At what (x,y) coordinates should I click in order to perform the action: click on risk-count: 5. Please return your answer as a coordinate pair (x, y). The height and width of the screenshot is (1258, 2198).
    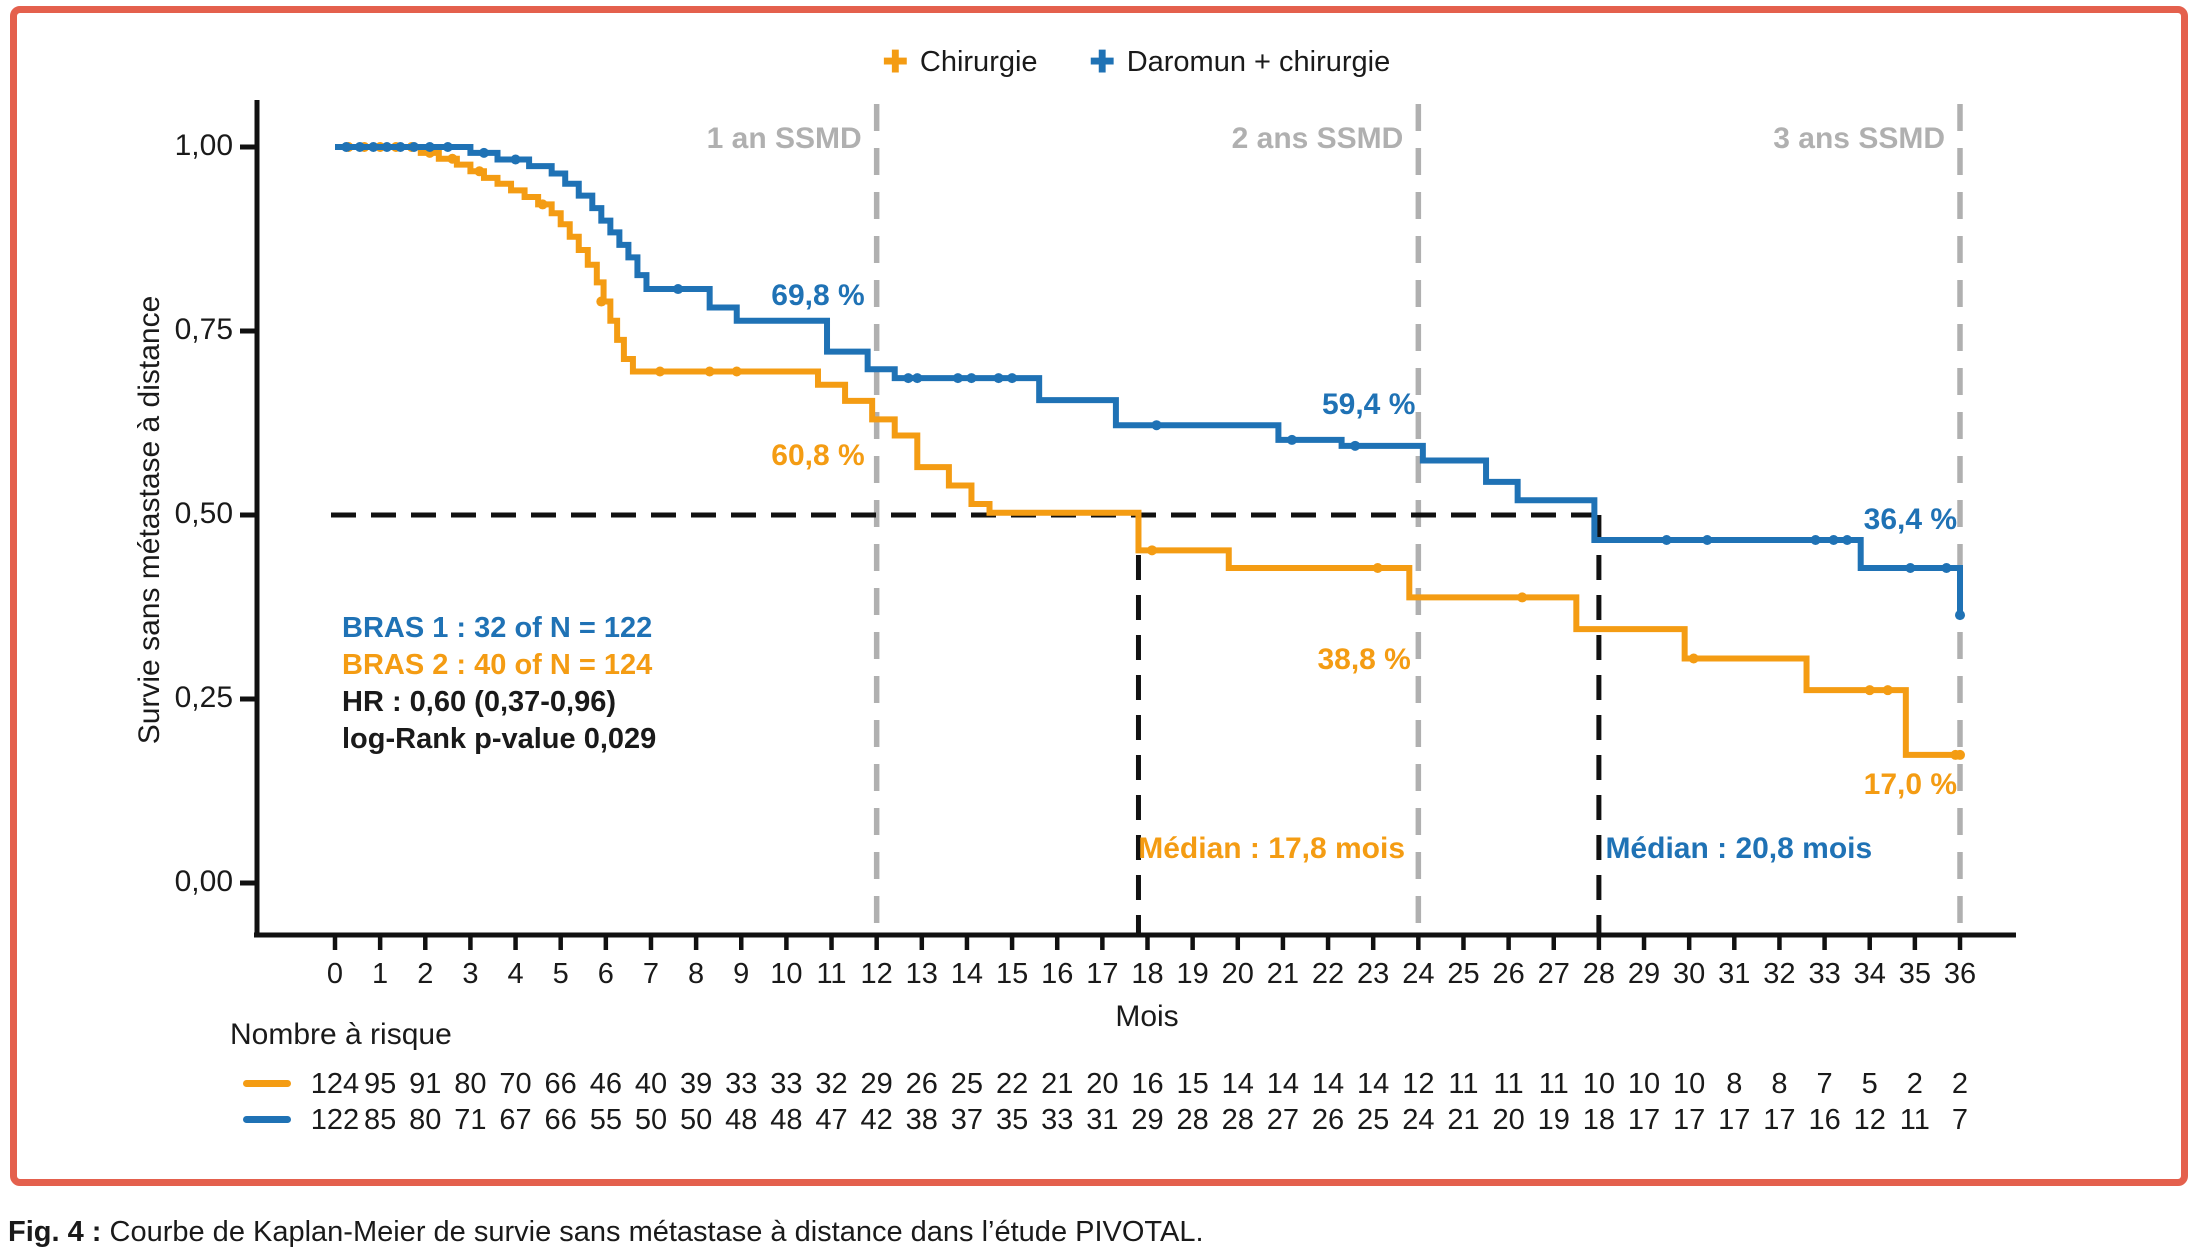
    Looking at the image, I should click on (1869, 1084).